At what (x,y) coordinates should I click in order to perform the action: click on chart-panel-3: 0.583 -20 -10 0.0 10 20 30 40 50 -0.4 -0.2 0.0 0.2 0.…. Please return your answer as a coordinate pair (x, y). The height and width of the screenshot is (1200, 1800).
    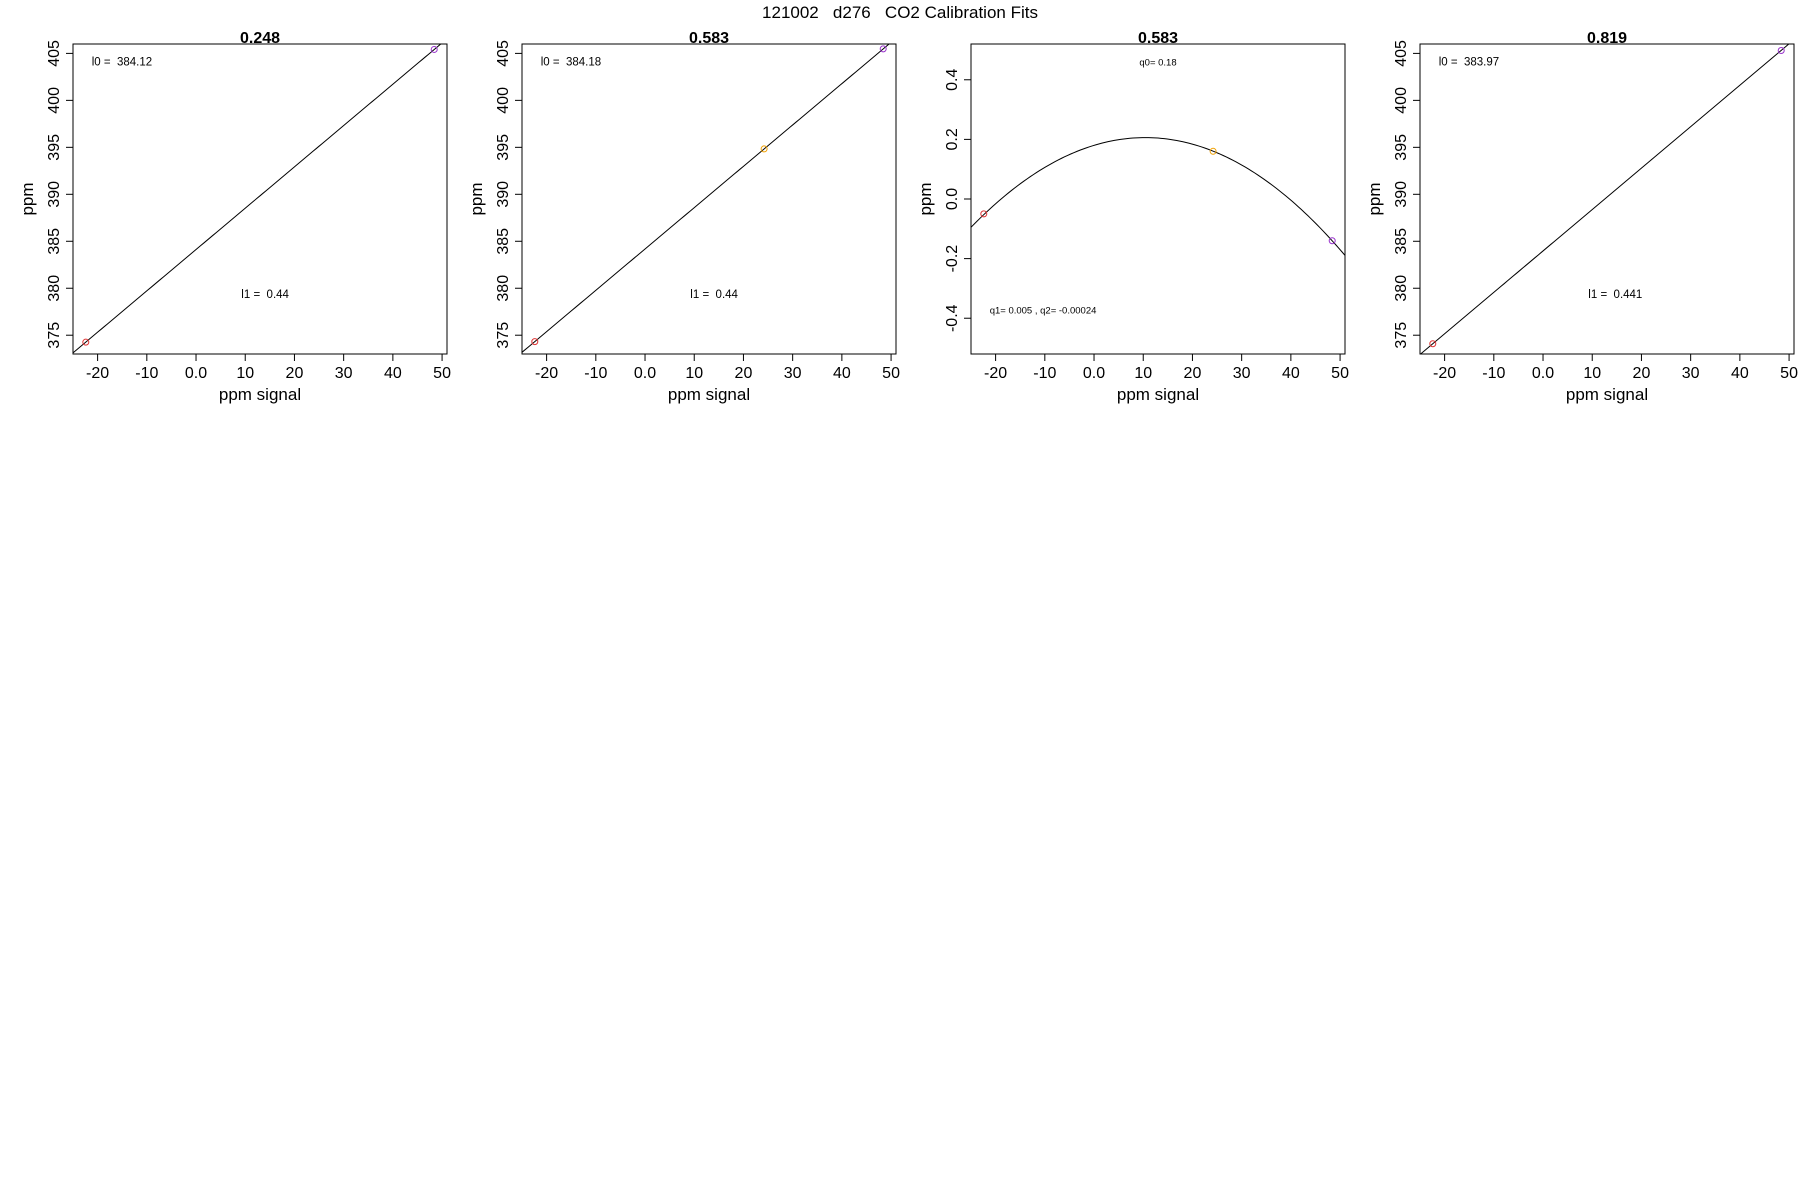
    Looking at the image, I should click on (1132, 217).